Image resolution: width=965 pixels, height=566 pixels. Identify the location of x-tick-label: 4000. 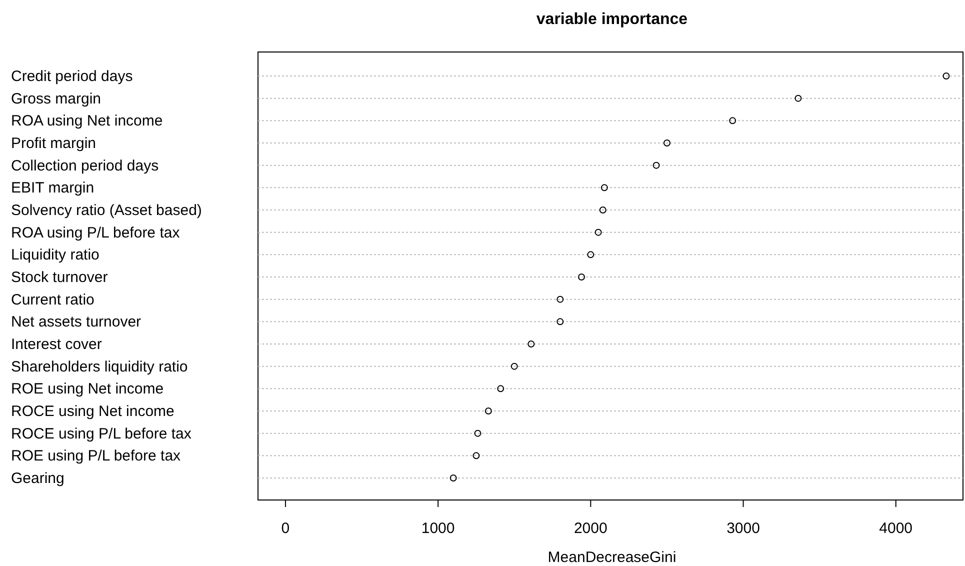
(896, 528).